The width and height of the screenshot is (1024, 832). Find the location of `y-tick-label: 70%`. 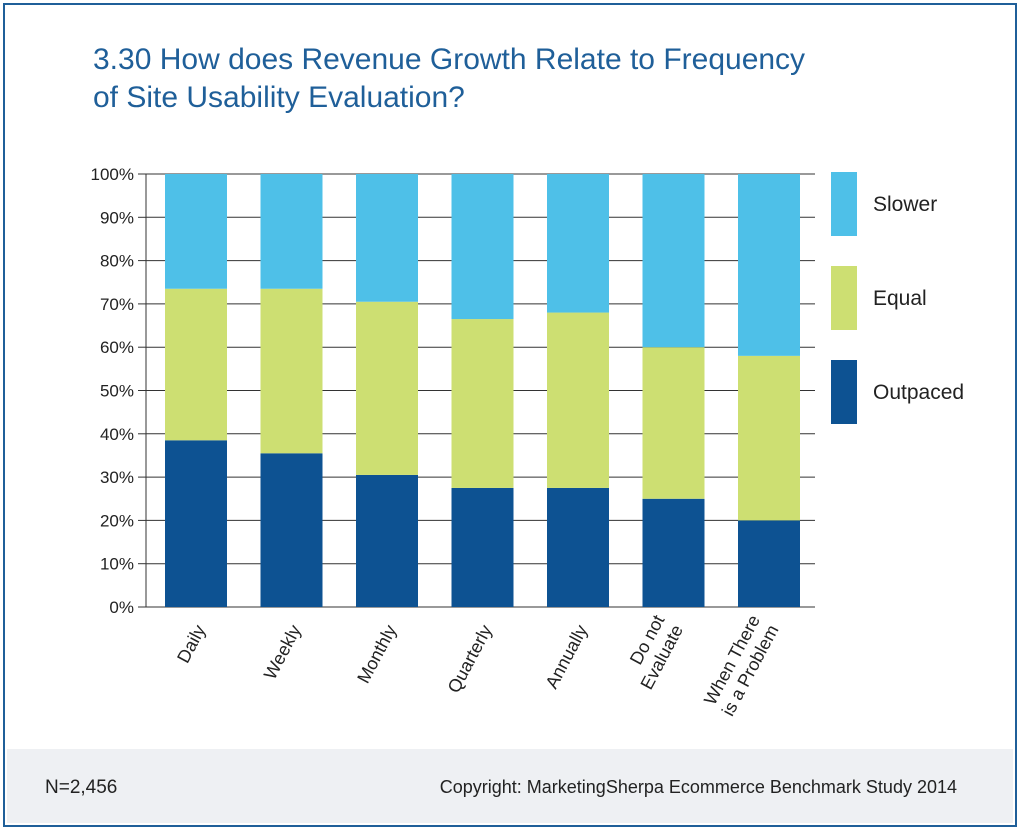

y-tick-label: 70% is located at coordinates (117, 304).